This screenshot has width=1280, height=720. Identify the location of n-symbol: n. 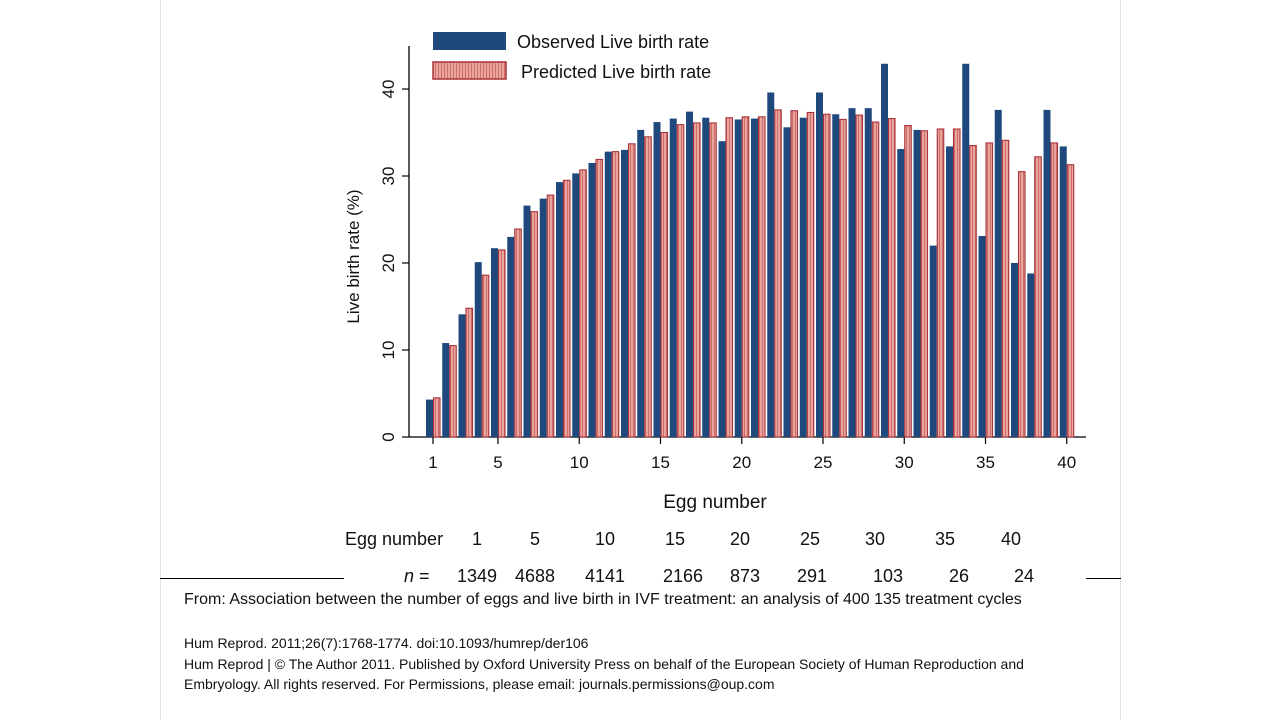
(409, 576).